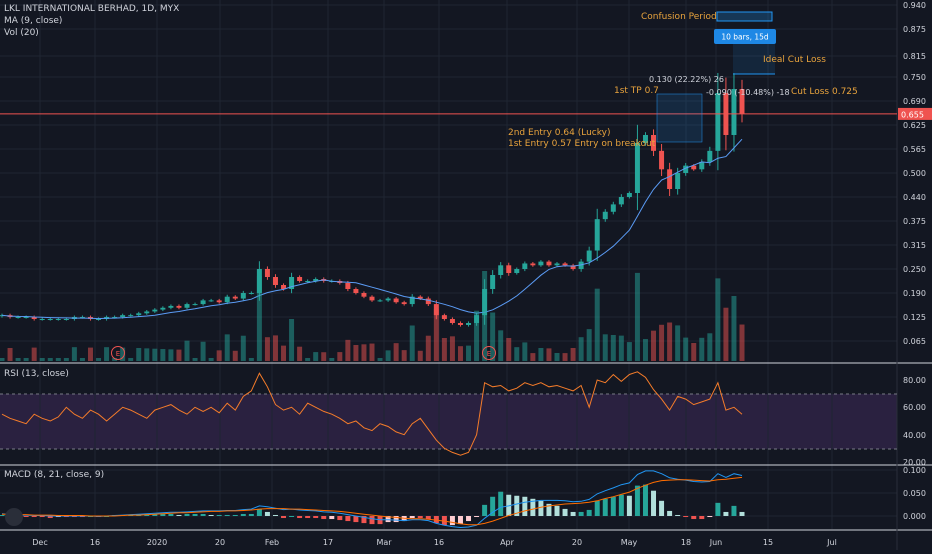 This screenshot has height=554, width=932. Describe the element at coordinates (768, 542) in the screenshot. I see `x-tick-label: 15` at that location.